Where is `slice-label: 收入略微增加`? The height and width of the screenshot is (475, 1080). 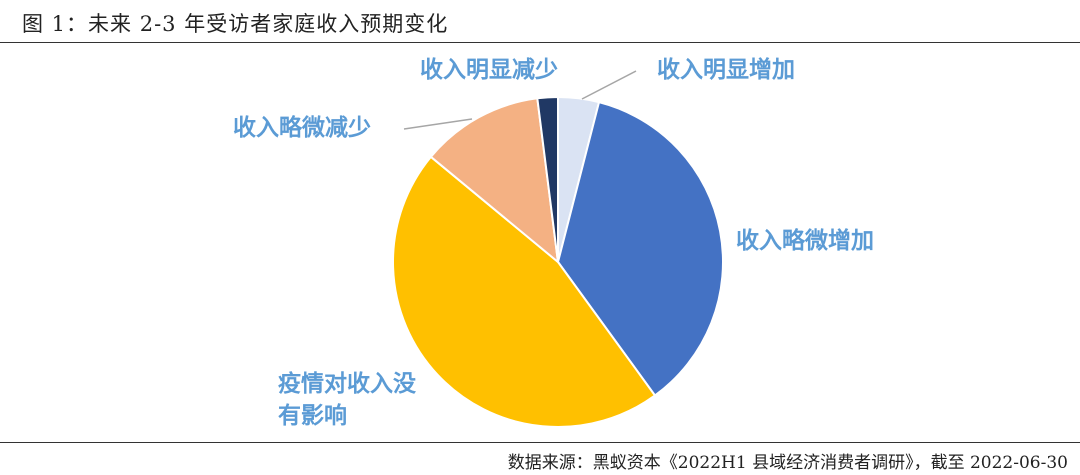
slice-label: 收入略微增加 is located at coordinates (805, 241).